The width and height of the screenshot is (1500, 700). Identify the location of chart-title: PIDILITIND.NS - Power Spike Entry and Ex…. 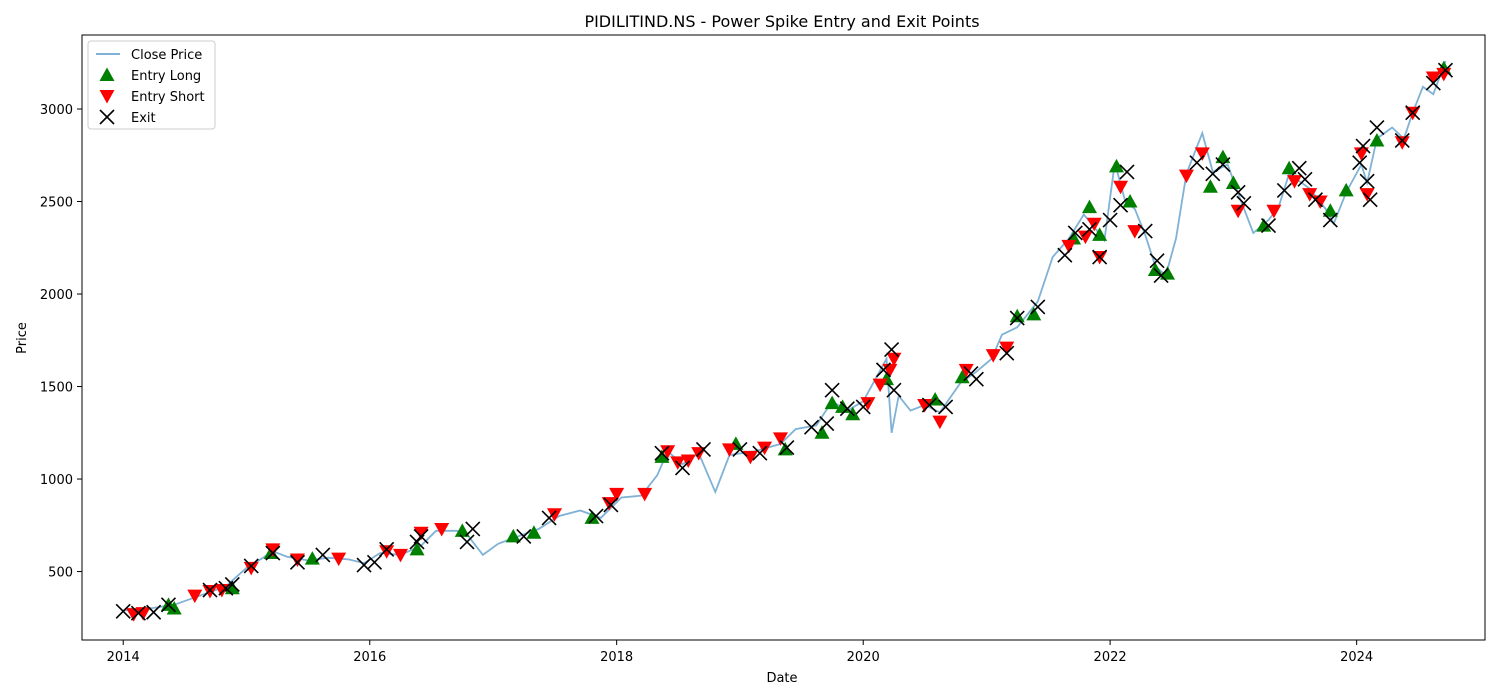
(781, 21).